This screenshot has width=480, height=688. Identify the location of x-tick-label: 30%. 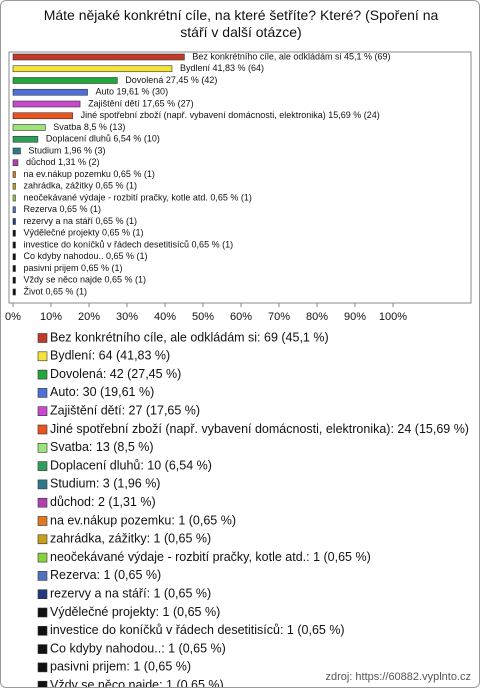
(127, 317).